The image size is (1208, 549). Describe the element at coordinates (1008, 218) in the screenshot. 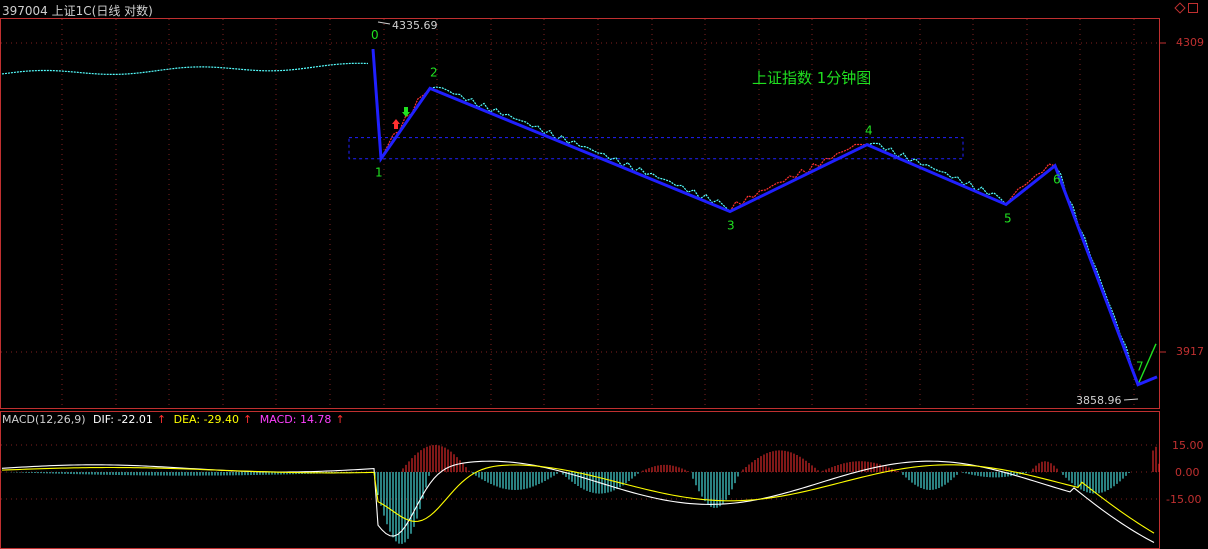

I see `wave-point-label: 5` at that location.